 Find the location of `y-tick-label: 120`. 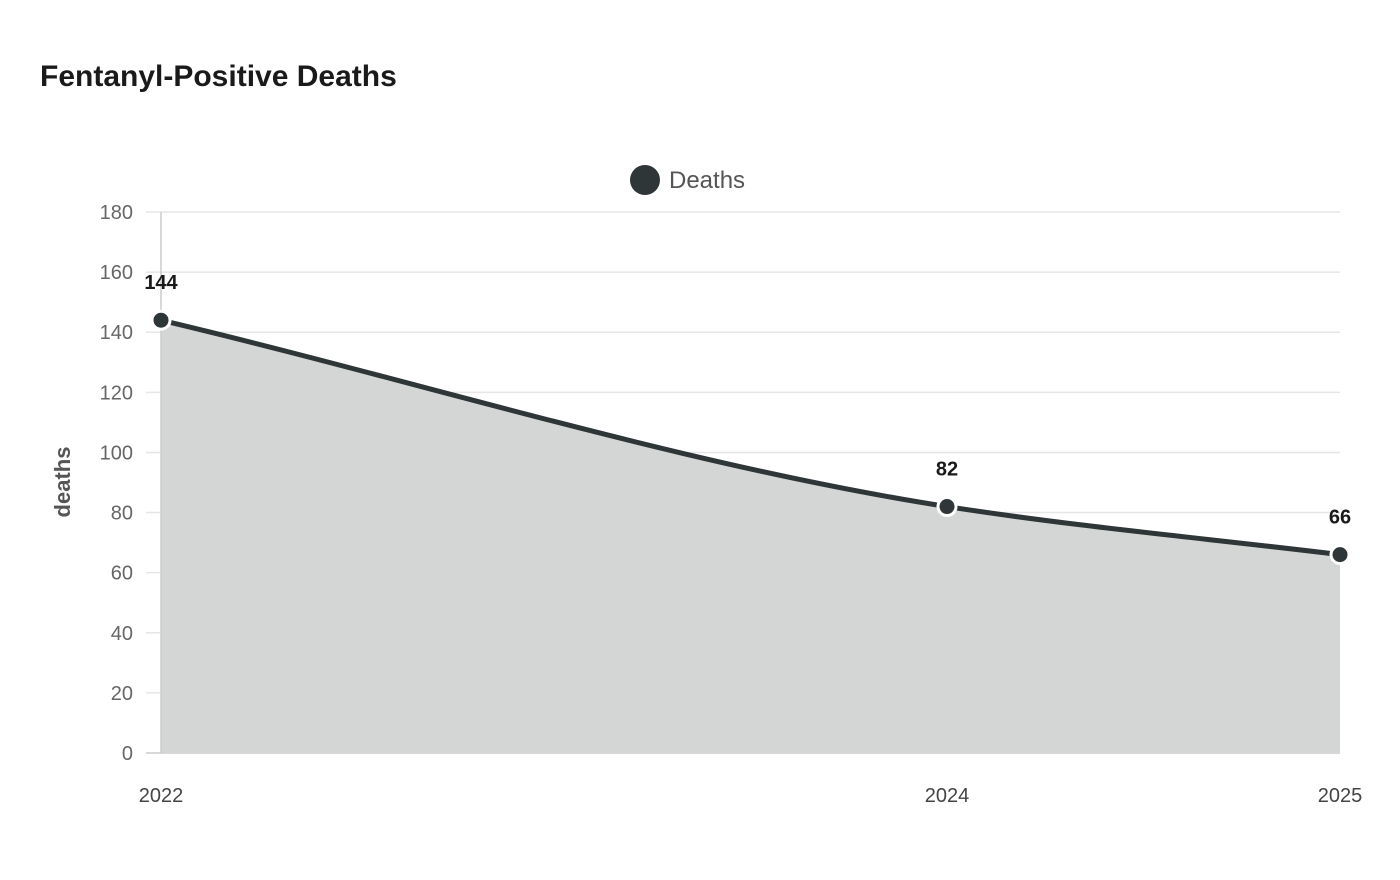

y-tick-label: 120 is located at coordinates (116, 393).